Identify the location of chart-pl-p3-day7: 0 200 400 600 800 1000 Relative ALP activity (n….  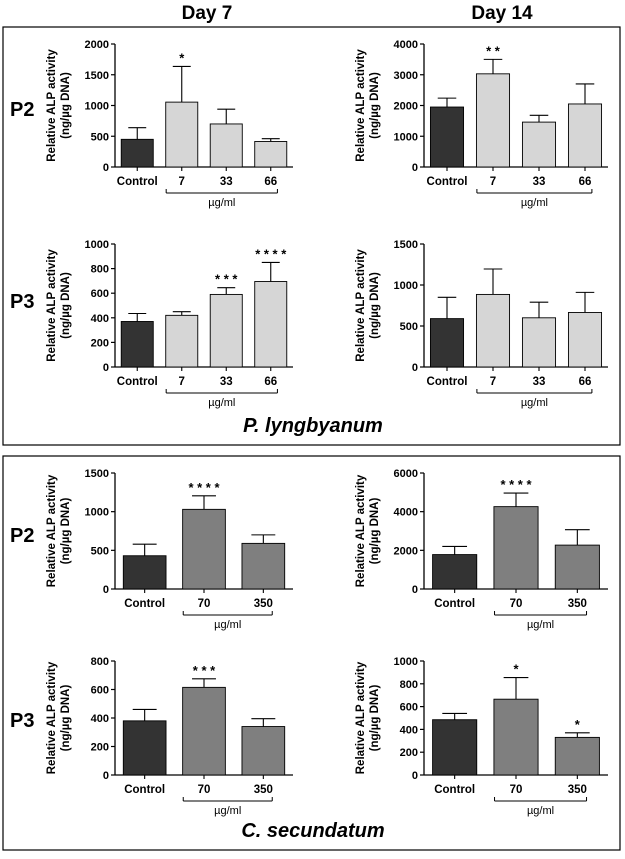
(169, 324).